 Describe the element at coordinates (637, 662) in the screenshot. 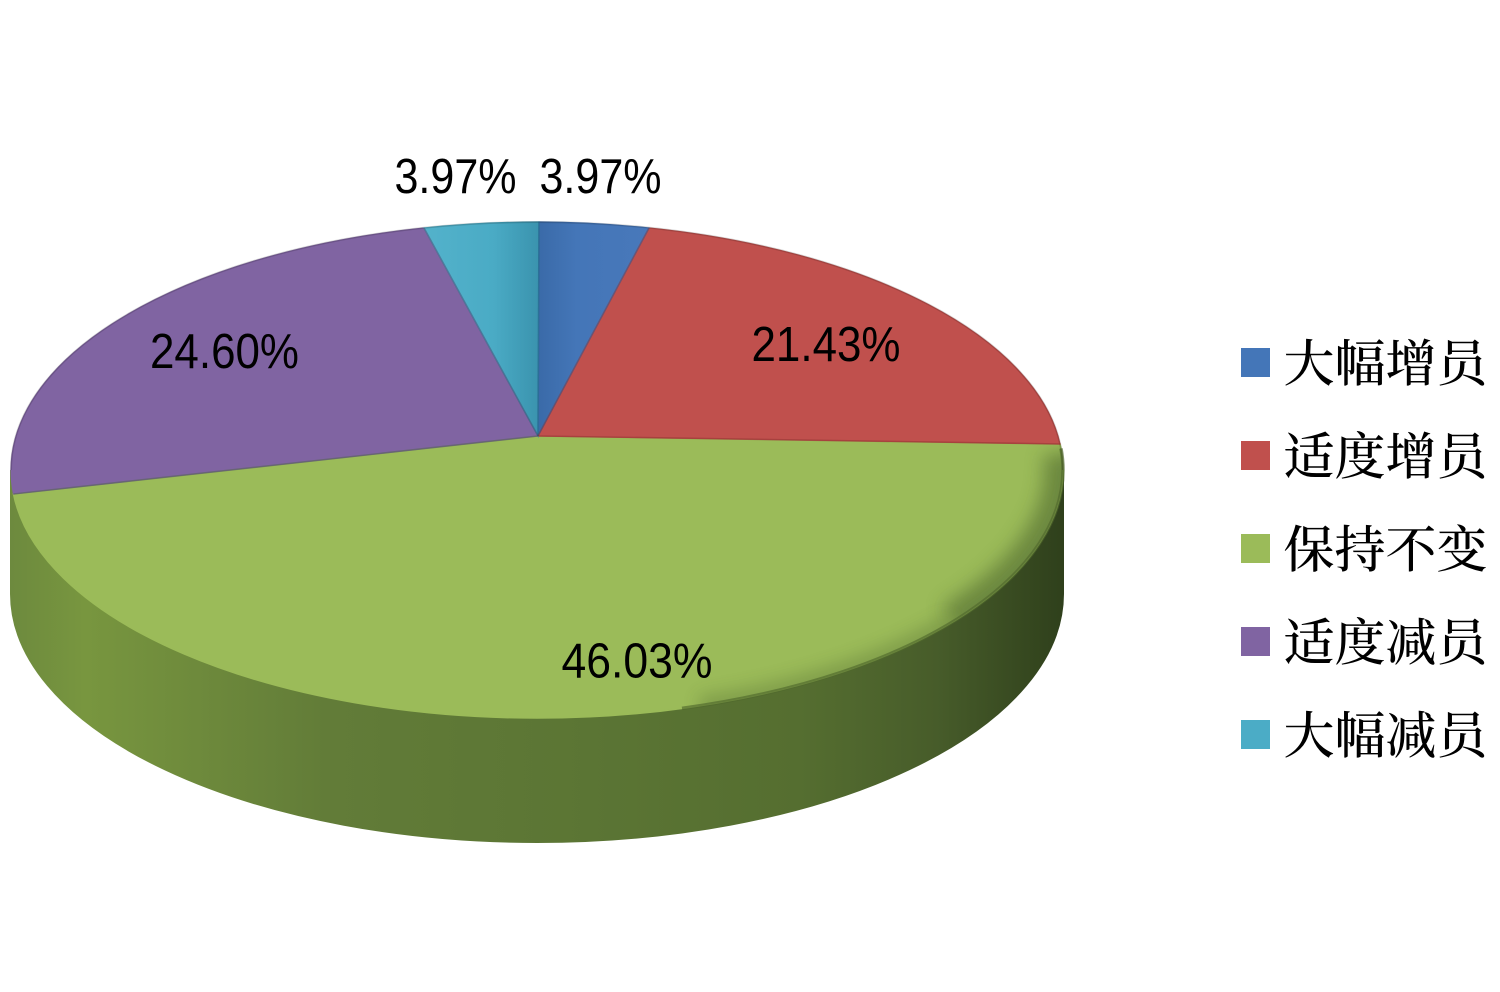

I see `svg-text: 46.03%` at that location.